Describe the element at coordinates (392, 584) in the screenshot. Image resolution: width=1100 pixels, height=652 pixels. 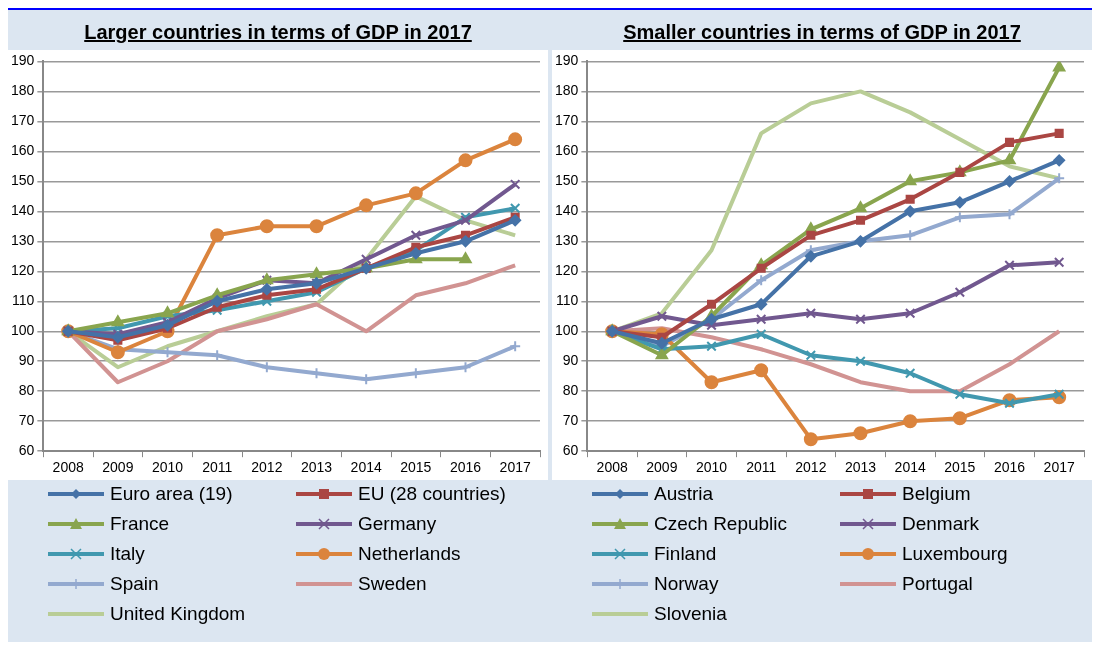
I see `legend-label: Sweden` at that location.